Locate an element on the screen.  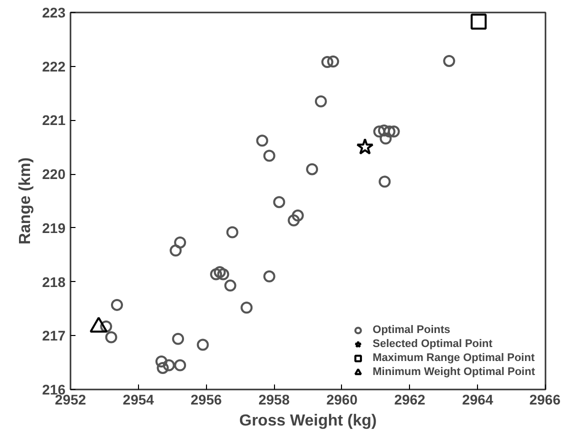
x-tick-label: 2956 is located at coordinates (206, 400).